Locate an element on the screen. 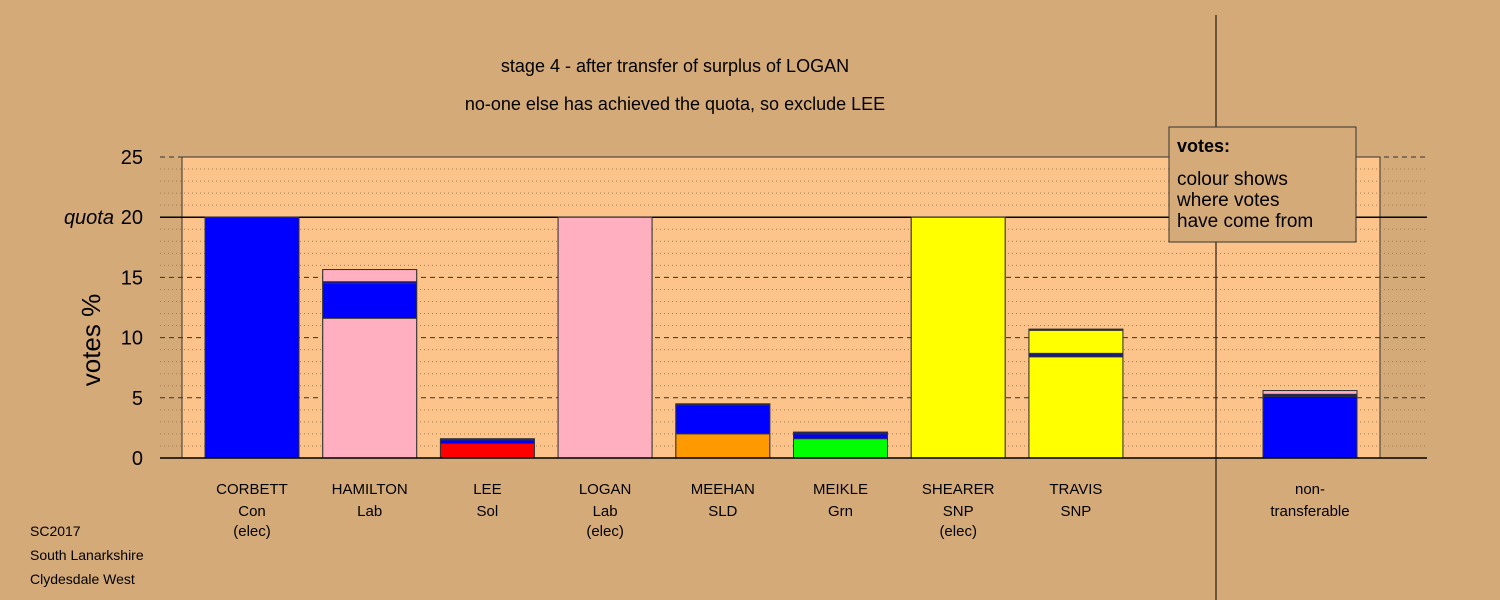  footer: SC2017 South Lanarkshire Clydesdale West is located at coordinates (87, 555).